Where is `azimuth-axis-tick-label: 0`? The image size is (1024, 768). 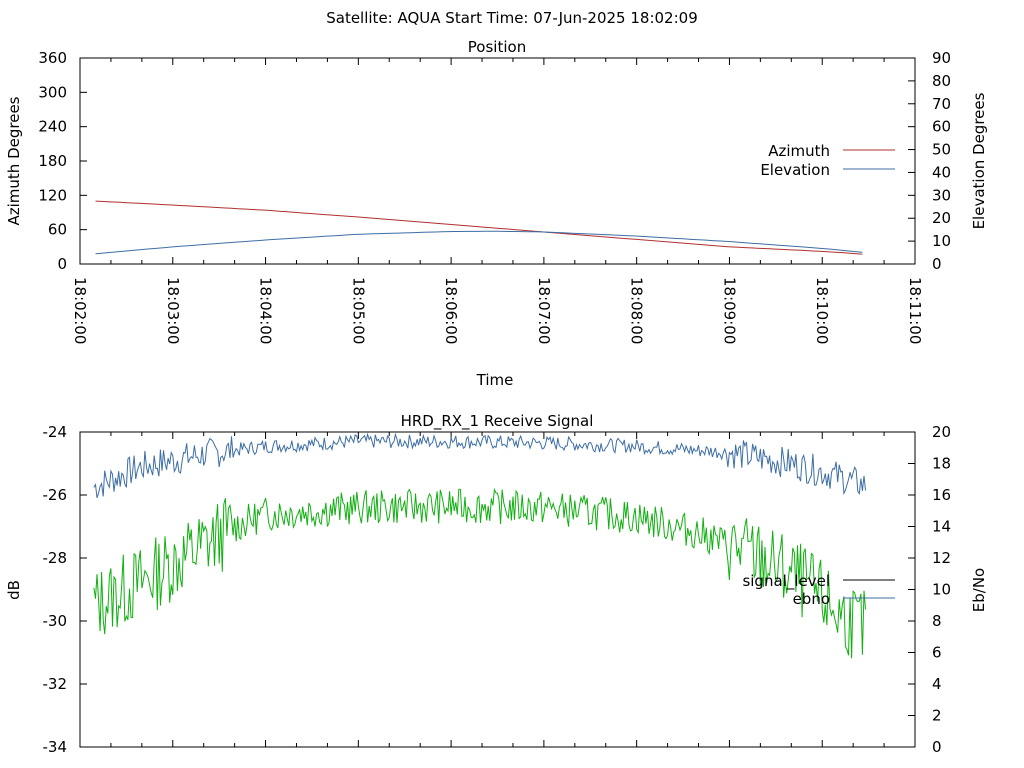
azimuth-axis-tick-label: 0 is located at coordinates (62, 264).